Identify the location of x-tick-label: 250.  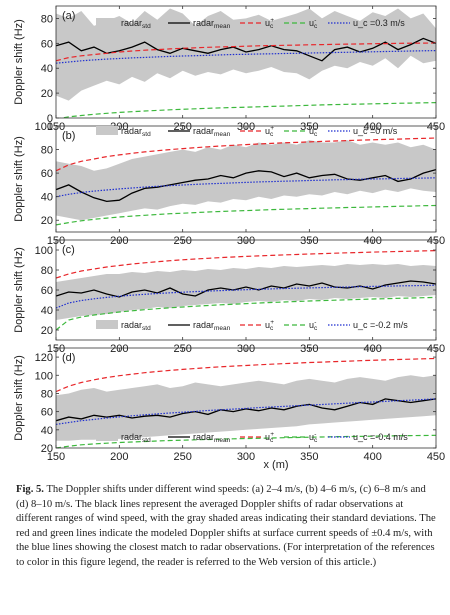
(182, 457).